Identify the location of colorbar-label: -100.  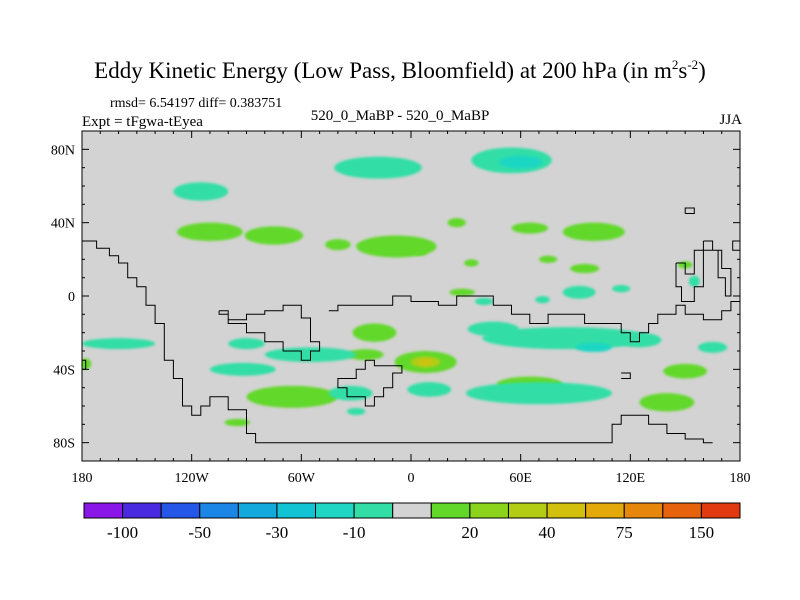
(122, 532).